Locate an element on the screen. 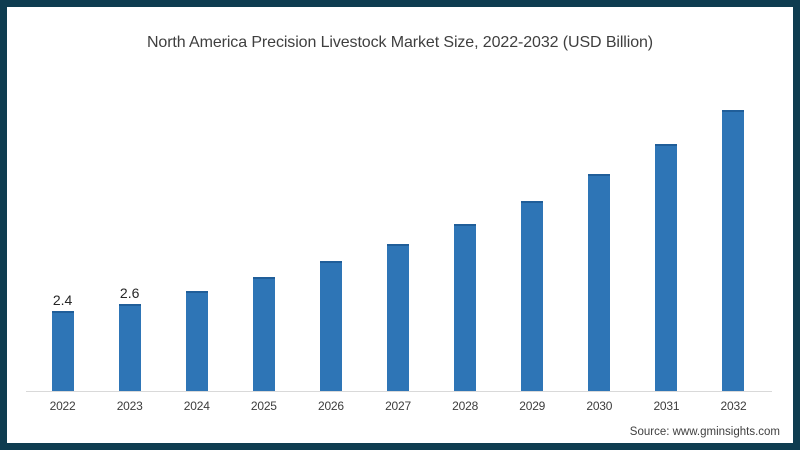 This screenshot has height=450, width=800. x-tick-label-2028: 2028 is located at coordinates (465, 406).